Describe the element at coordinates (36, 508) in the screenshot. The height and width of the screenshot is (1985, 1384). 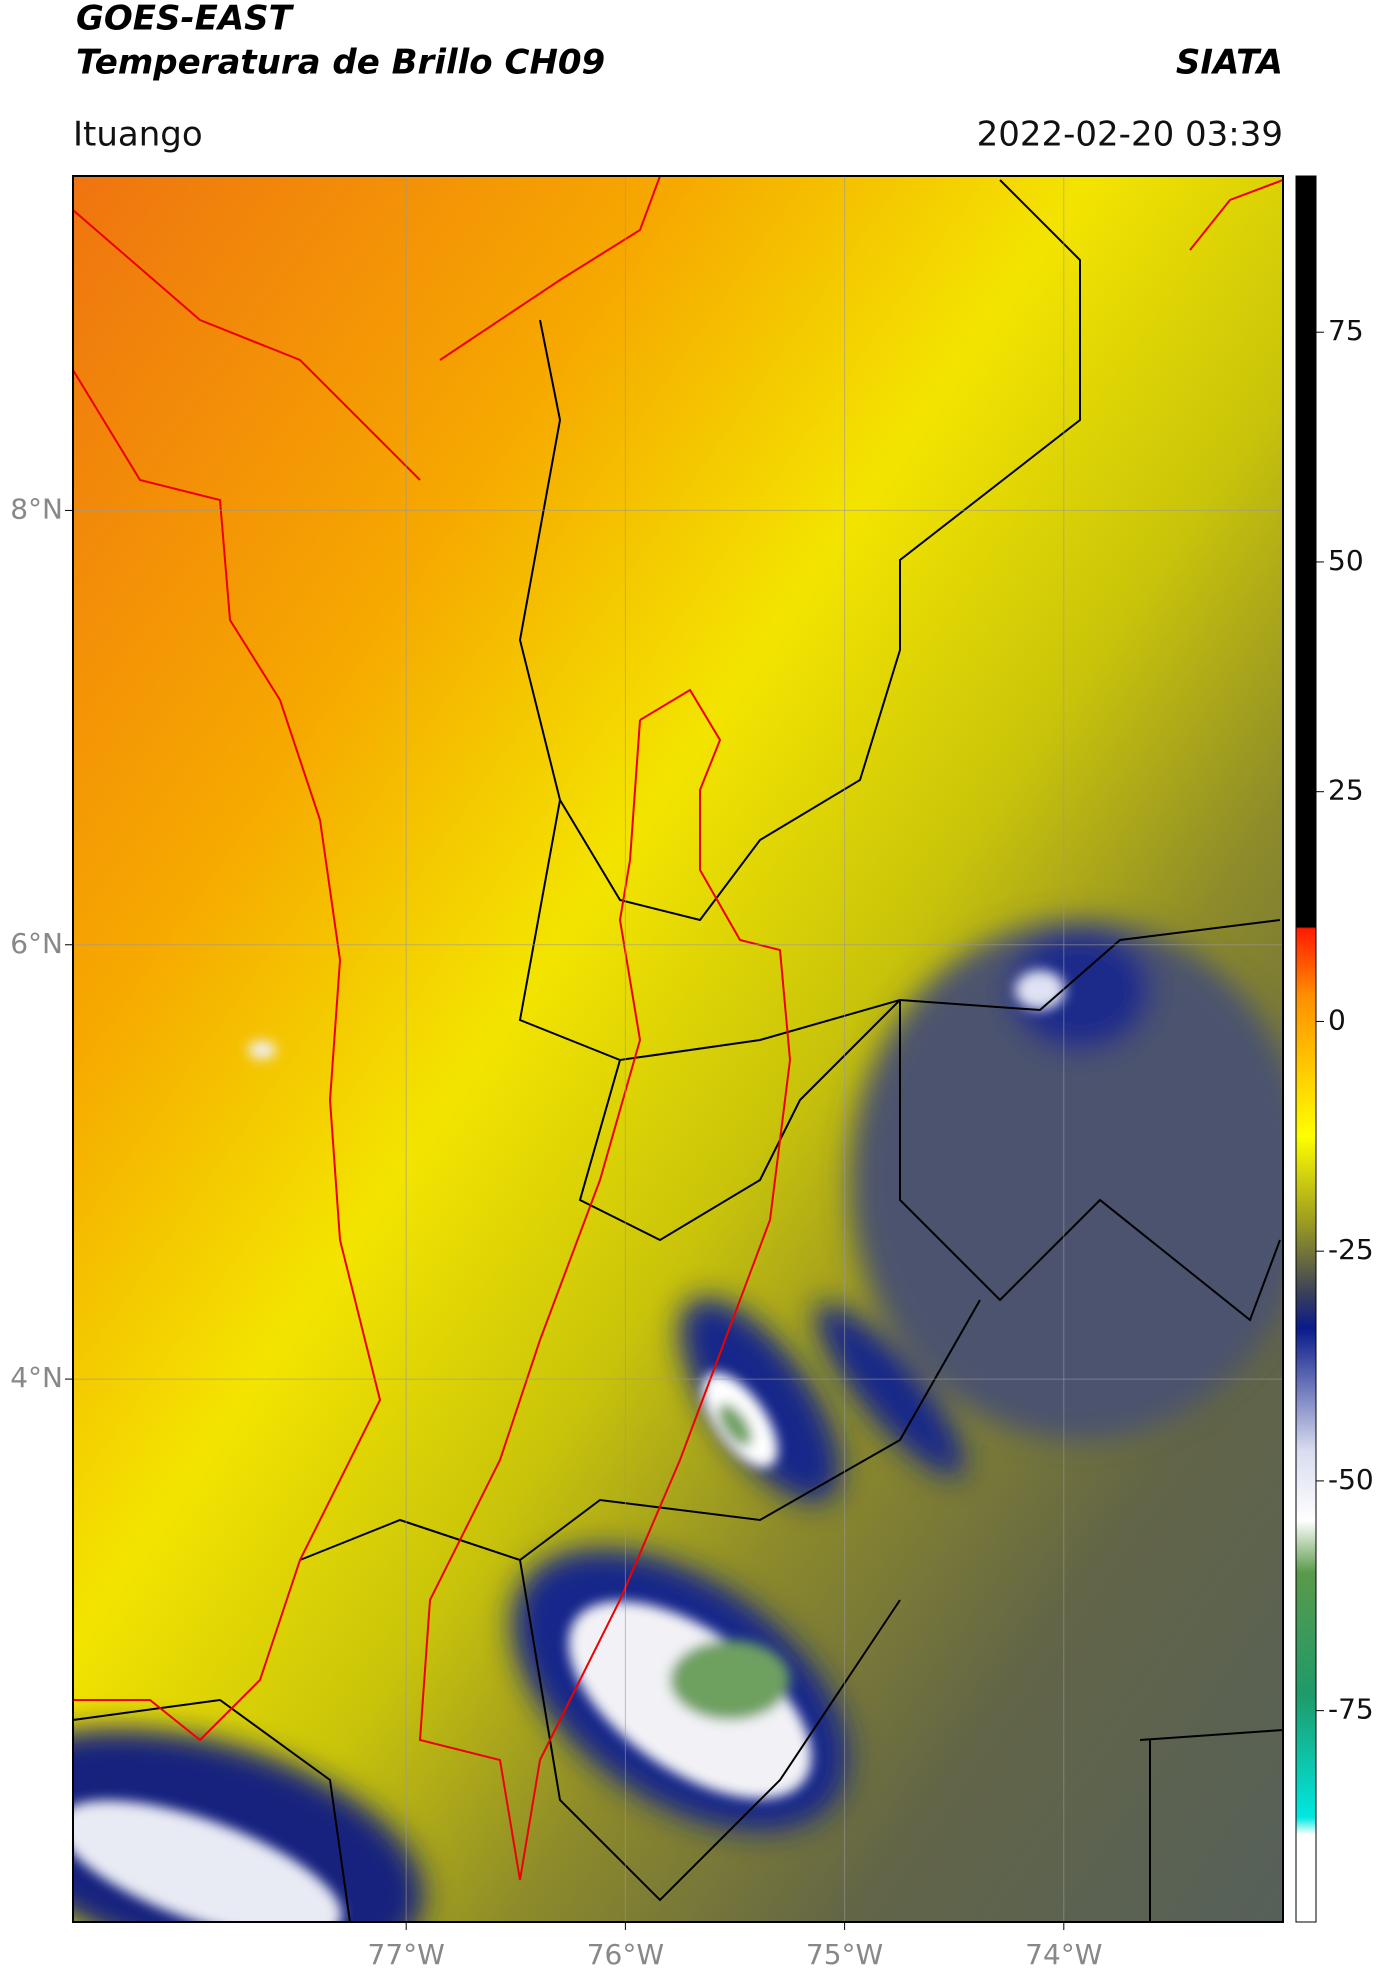
I see `y-tick-label: 8°N` at that location.